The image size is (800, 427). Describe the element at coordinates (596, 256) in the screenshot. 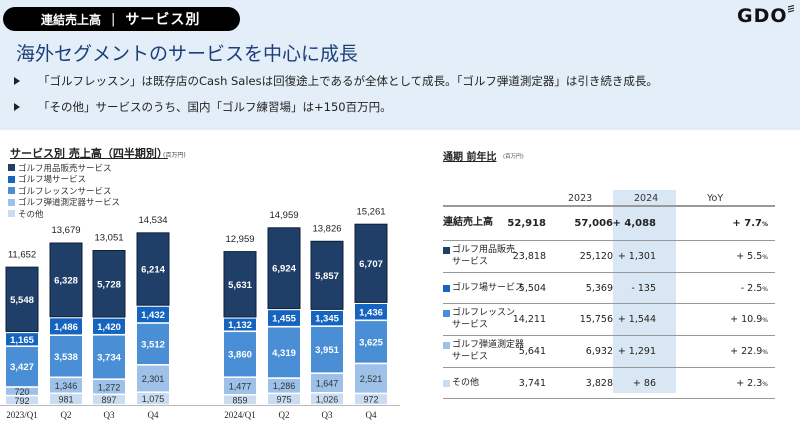

I see `value-2024: 25,120` at that location.